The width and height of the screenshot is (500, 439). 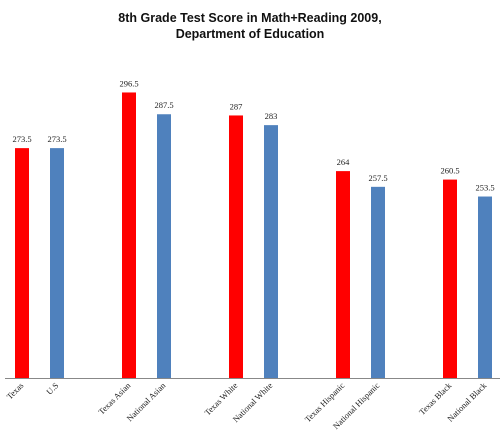 I want to click on x-tick-label: Texas, so click(x=14, y=390).